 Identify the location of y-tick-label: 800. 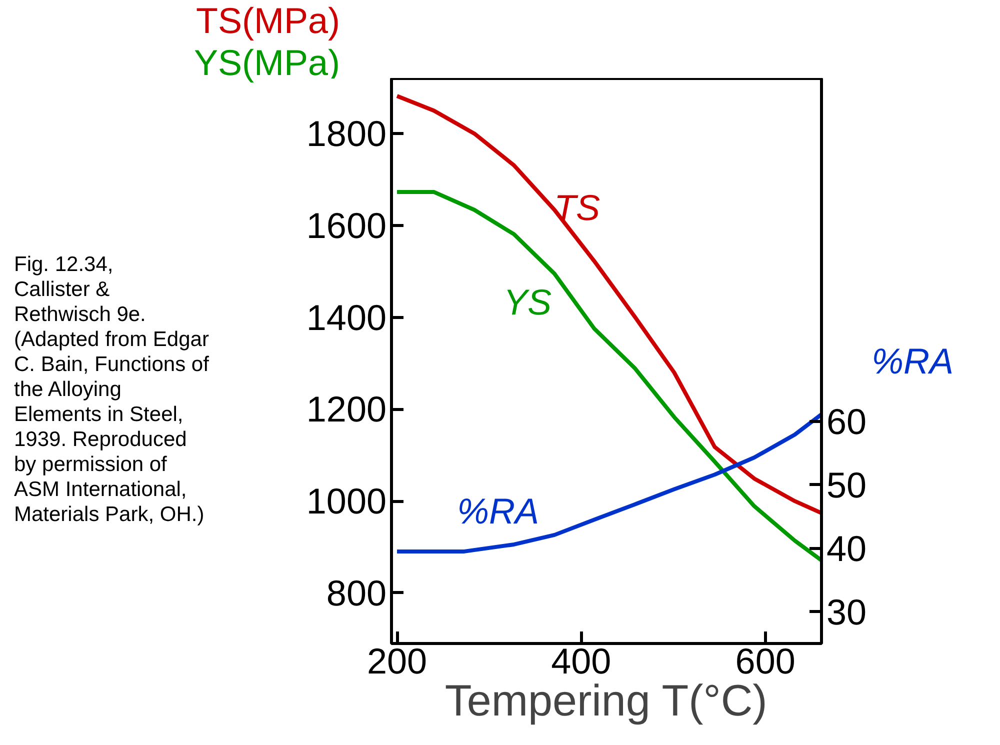
(356, 593).